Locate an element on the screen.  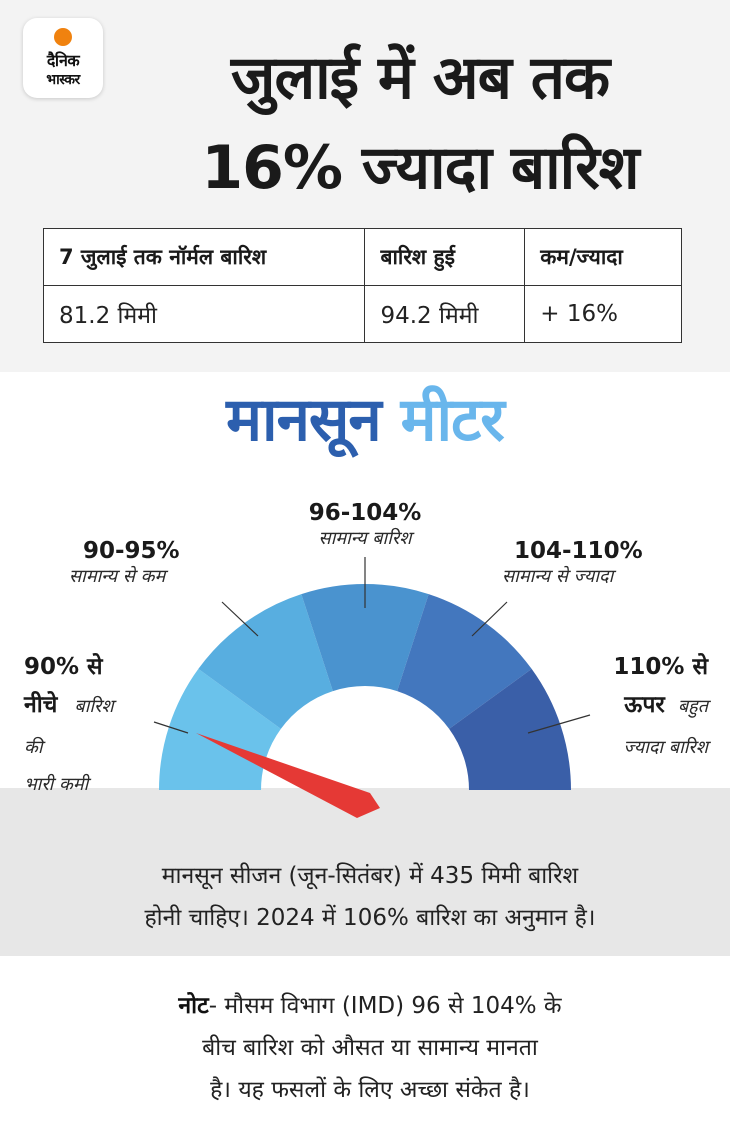
leader-lines is located at coordinates (372, 645).